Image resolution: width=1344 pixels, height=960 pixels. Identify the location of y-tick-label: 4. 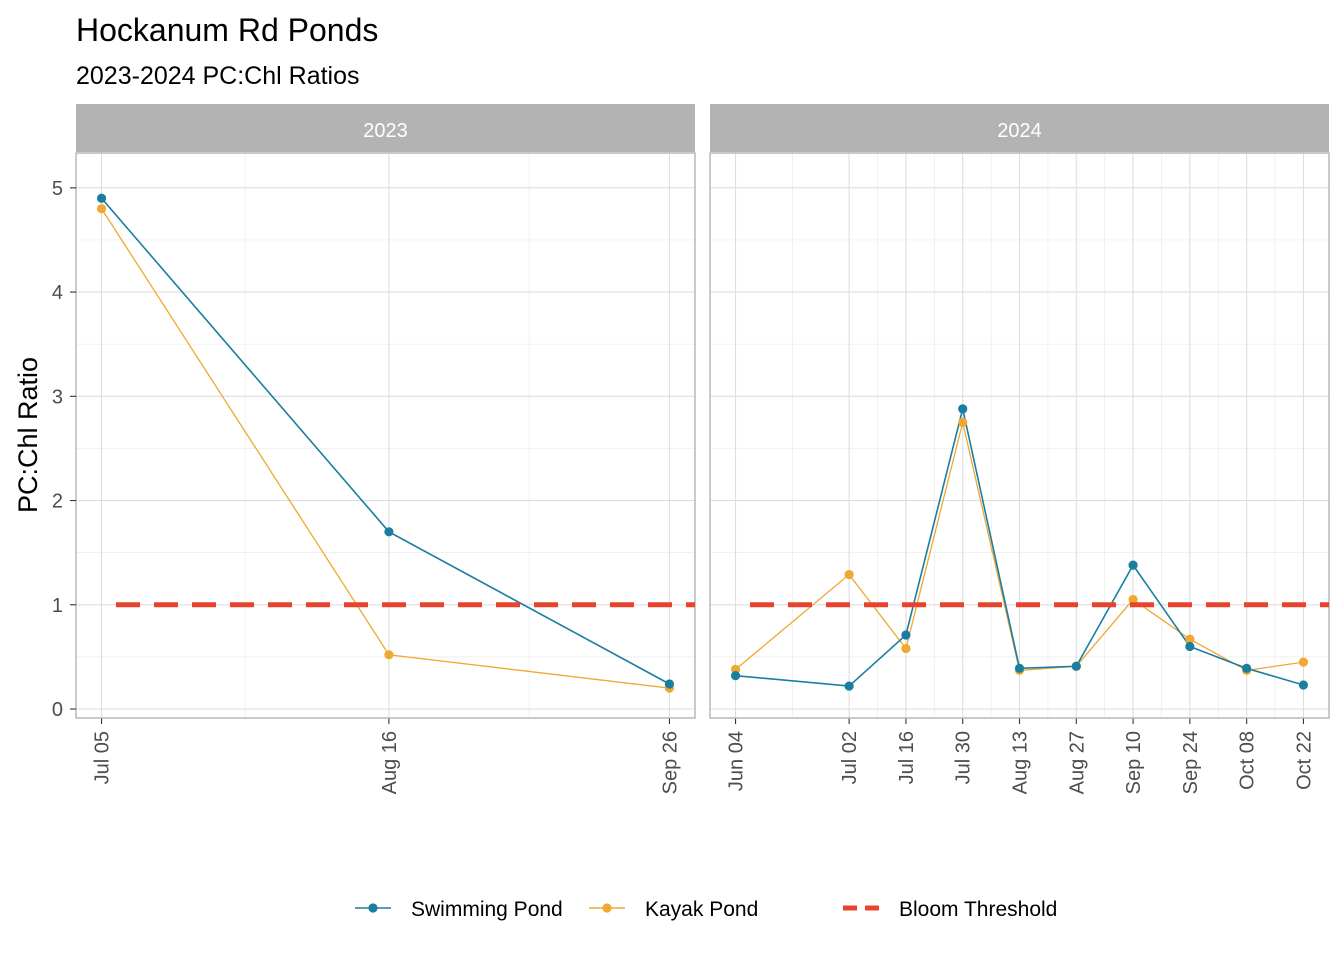
(57, 293).